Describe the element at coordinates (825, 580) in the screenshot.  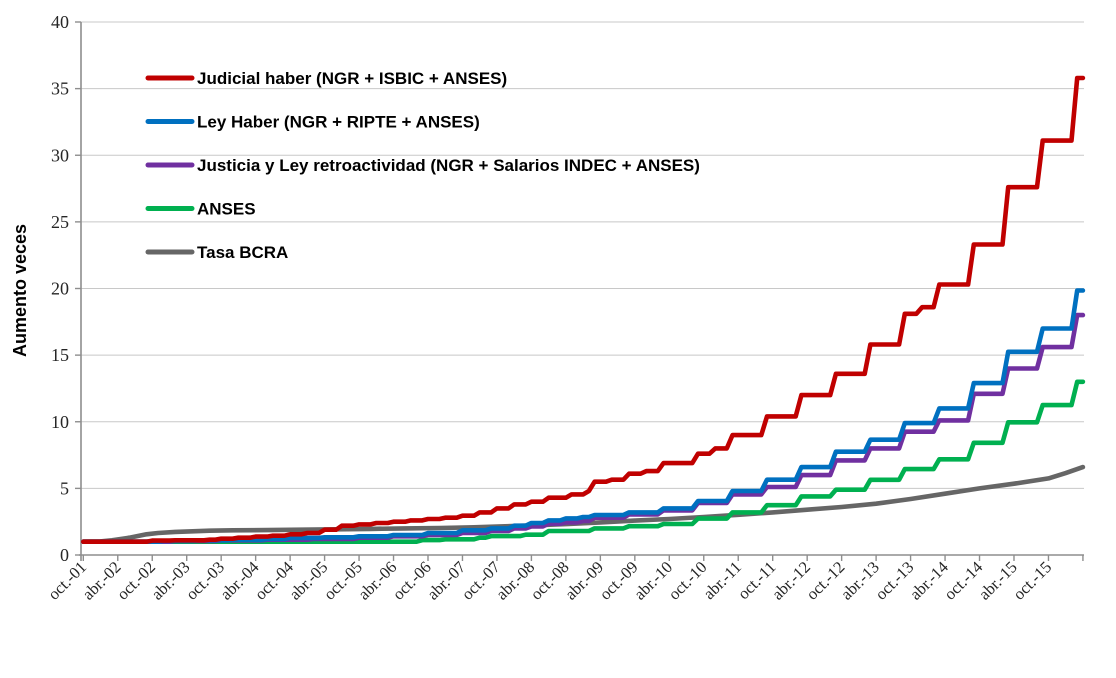
I see `x-tick-label-oct.-12: oct.-12` at that location.